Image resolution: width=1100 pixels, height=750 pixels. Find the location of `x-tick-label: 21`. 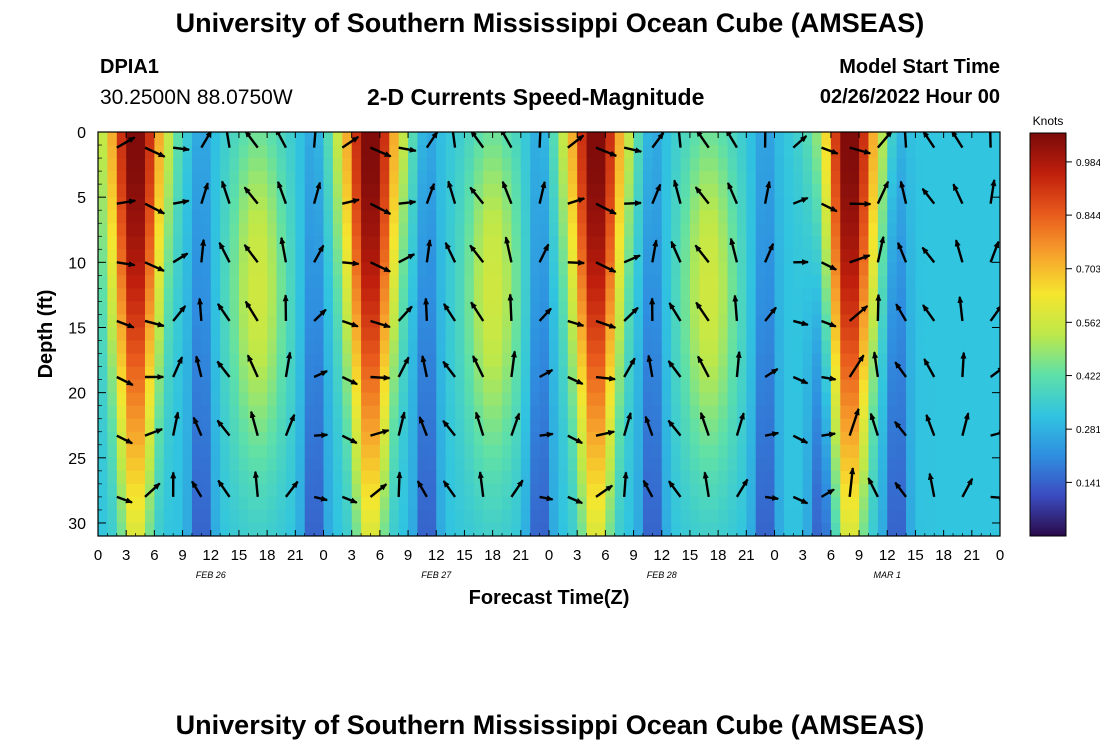

x-tick-label: 21 is located at coordinates (295, 555).